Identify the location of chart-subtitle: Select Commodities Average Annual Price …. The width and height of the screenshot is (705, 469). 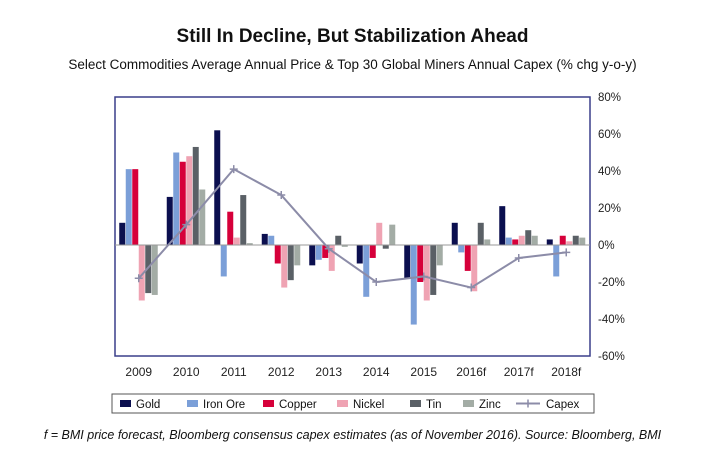
(352, 64).